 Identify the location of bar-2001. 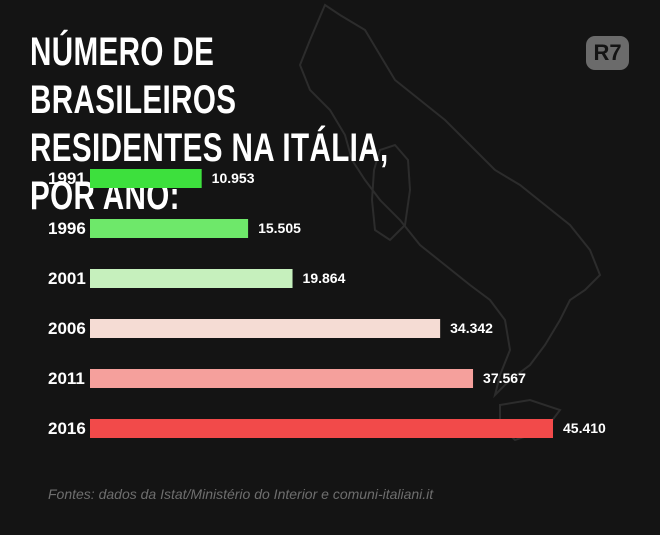
(191, 278).